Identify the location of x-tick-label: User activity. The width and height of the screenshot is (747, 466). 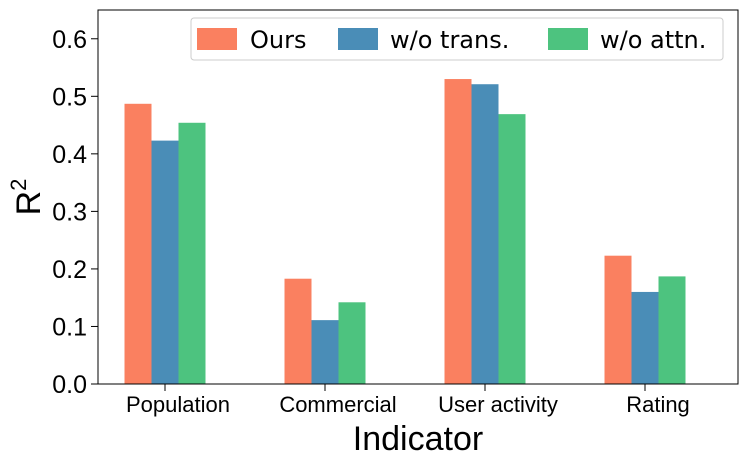
(498, 404).